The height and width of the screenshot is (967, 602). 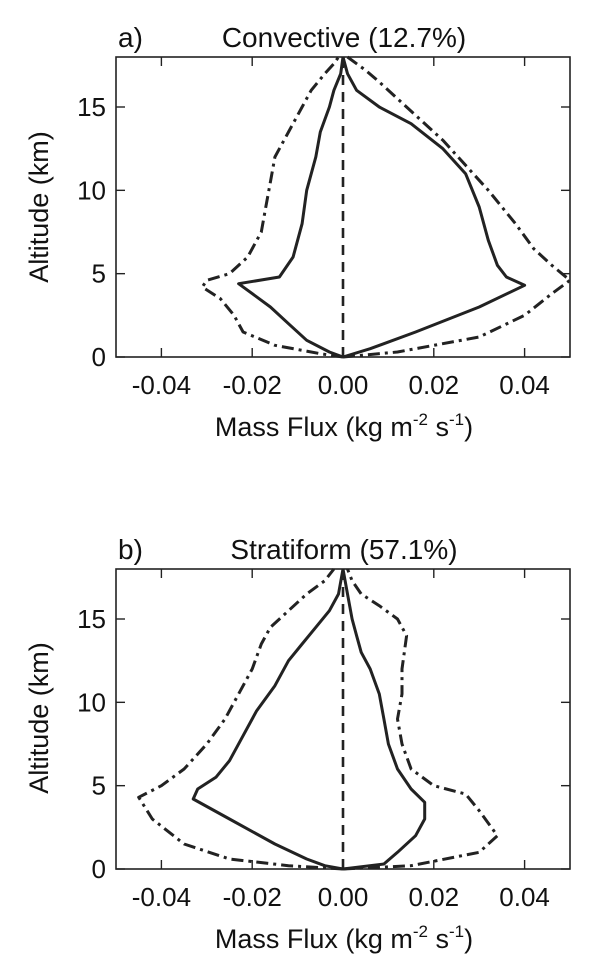 What do you see at coordinates (343, 549) in the screenshot?
I see `chart-title: Stratiform (57.1%)` at bounding box center [343, 549].